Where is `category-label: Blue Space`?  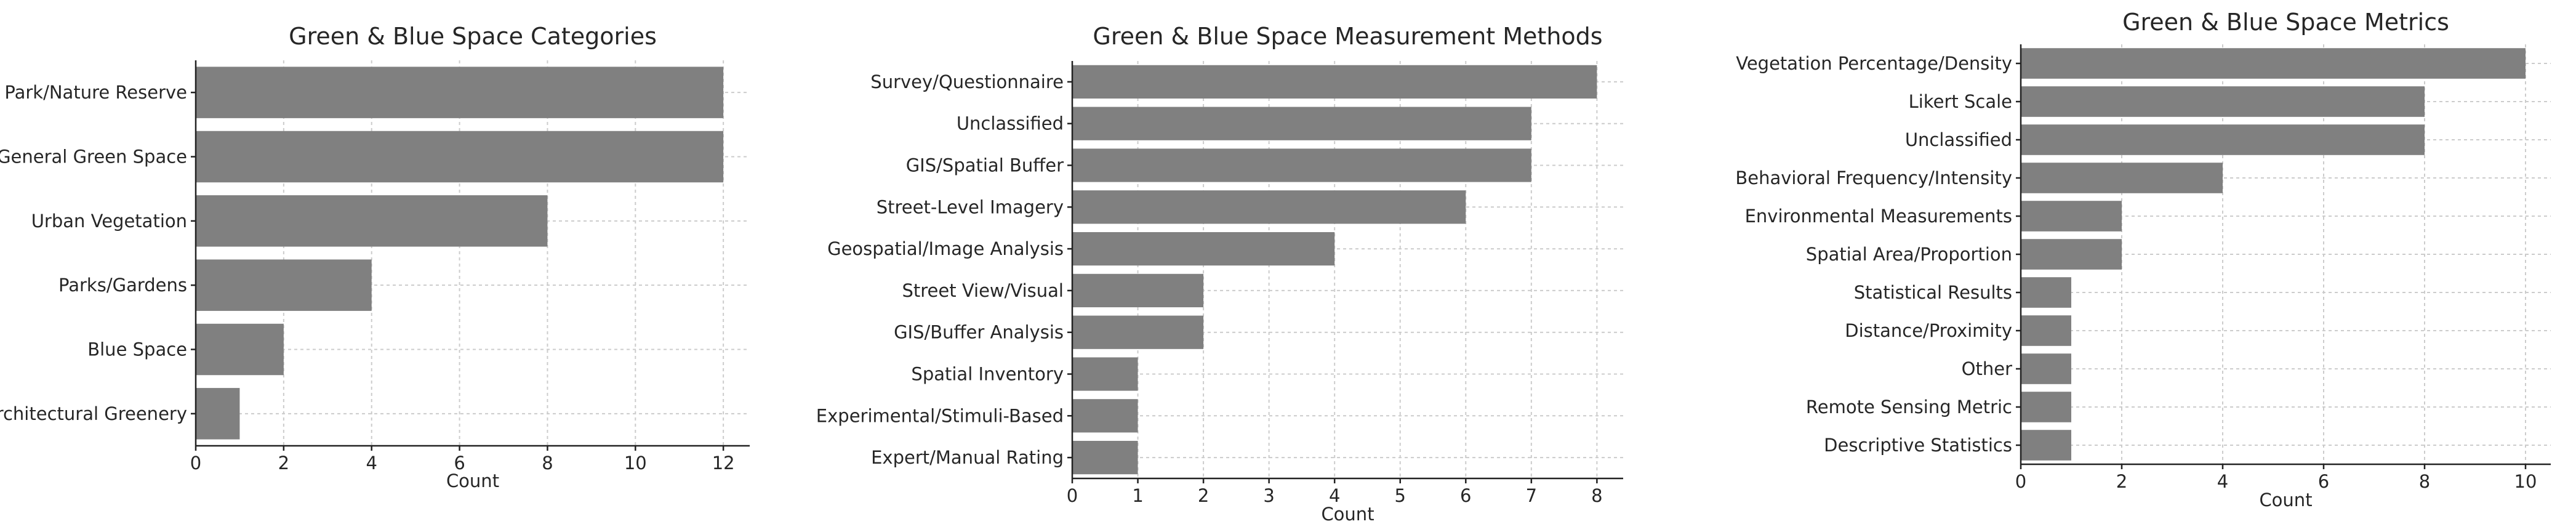 category-label: Blue Space is located at coordinates (137, 349).